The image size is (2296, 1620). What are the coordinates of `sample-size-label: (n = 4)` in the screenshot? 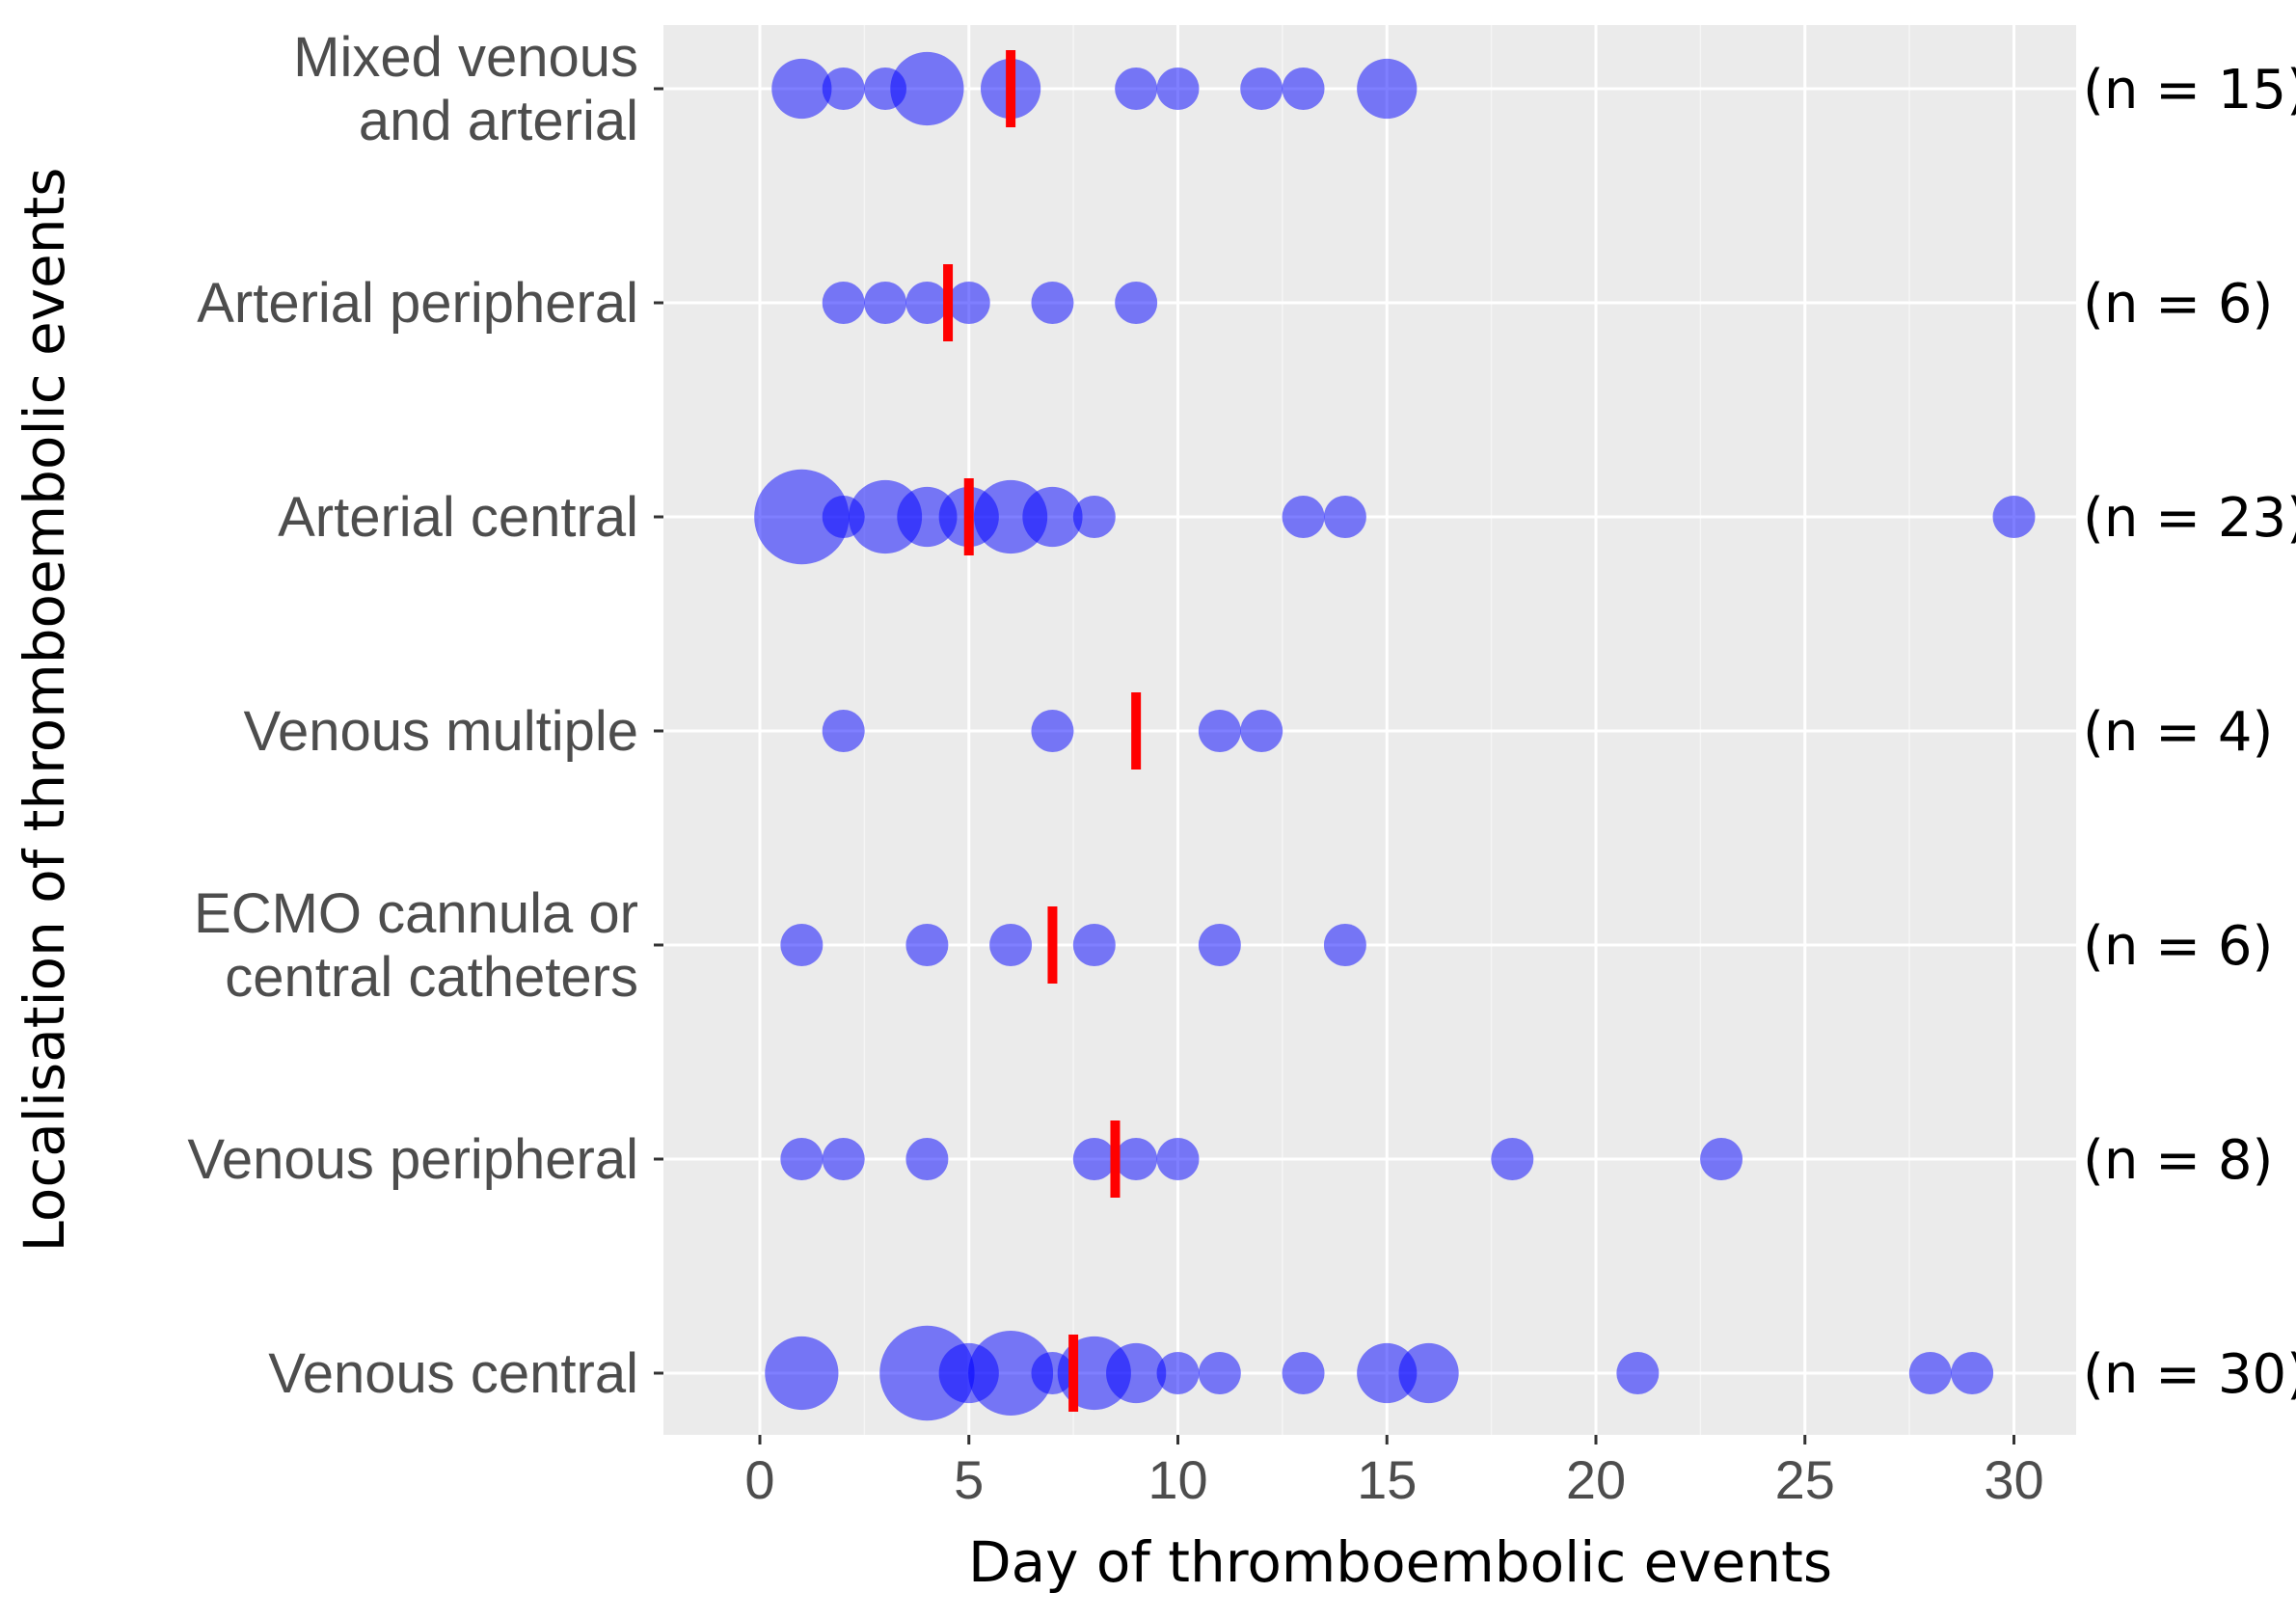 It's located at (2178, 732).